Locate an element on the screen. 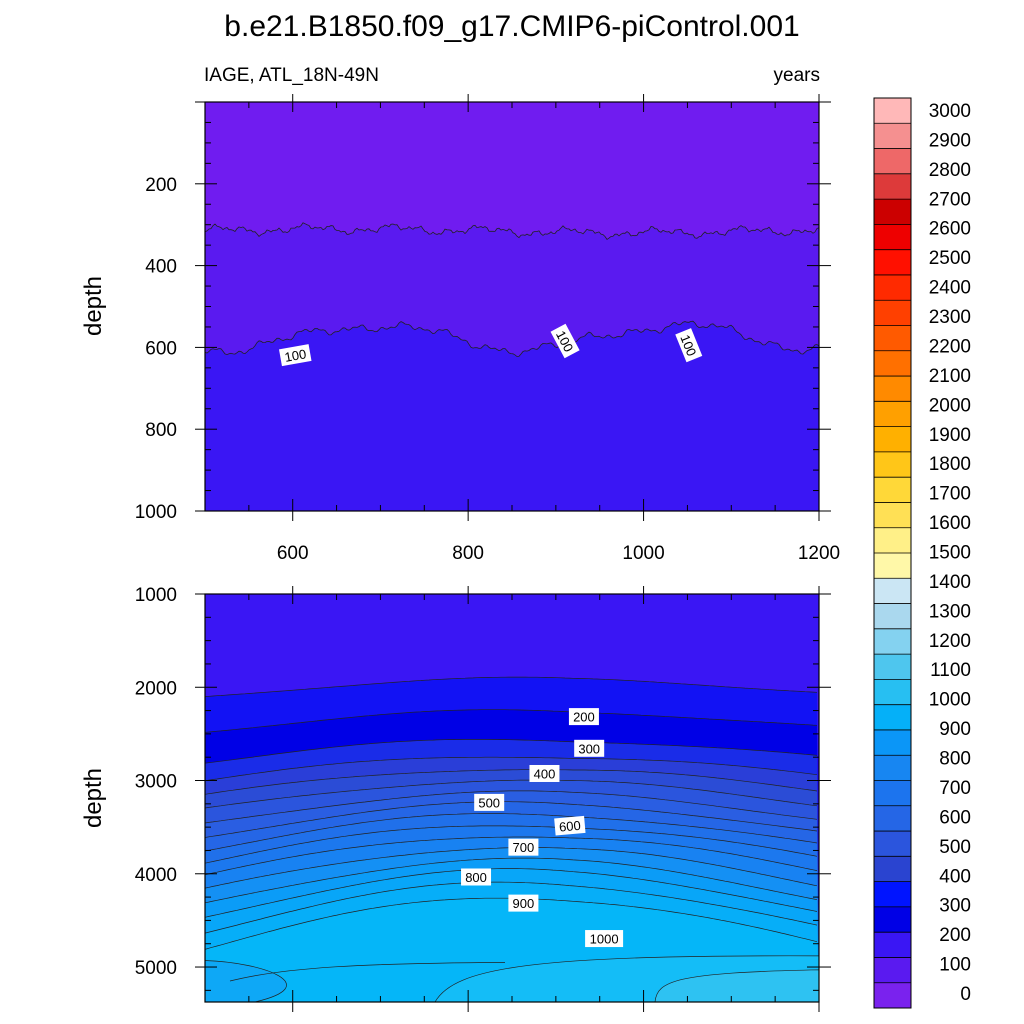  bottom-contour-label-text: 300 is located at coordinates (589, 748).